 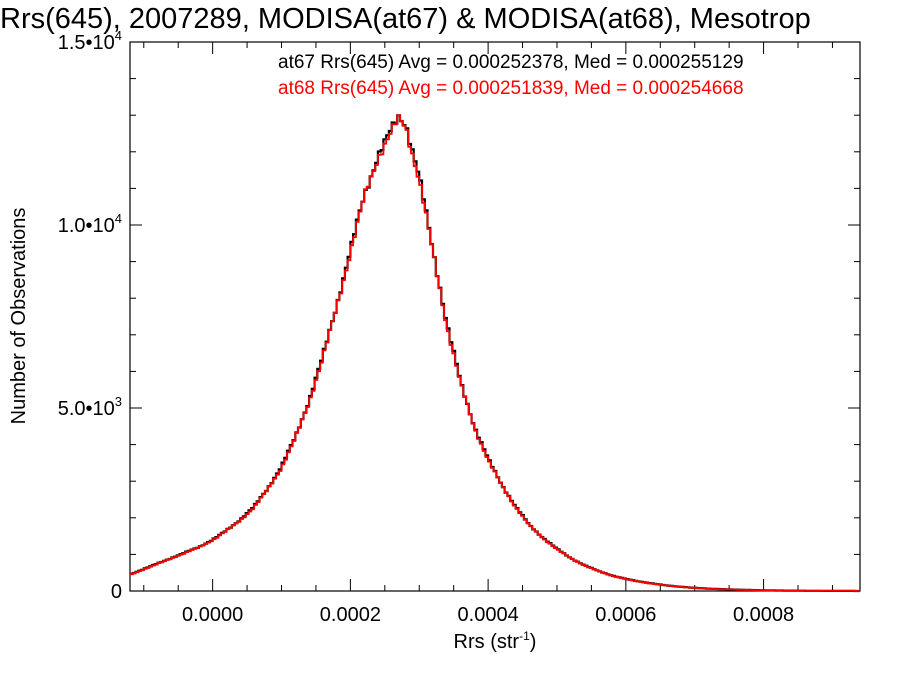 What do you see at coordinates (625, 615) in the screenshot?
I see `x-tick-label: 0.0006` at bounding box center [625, 615].